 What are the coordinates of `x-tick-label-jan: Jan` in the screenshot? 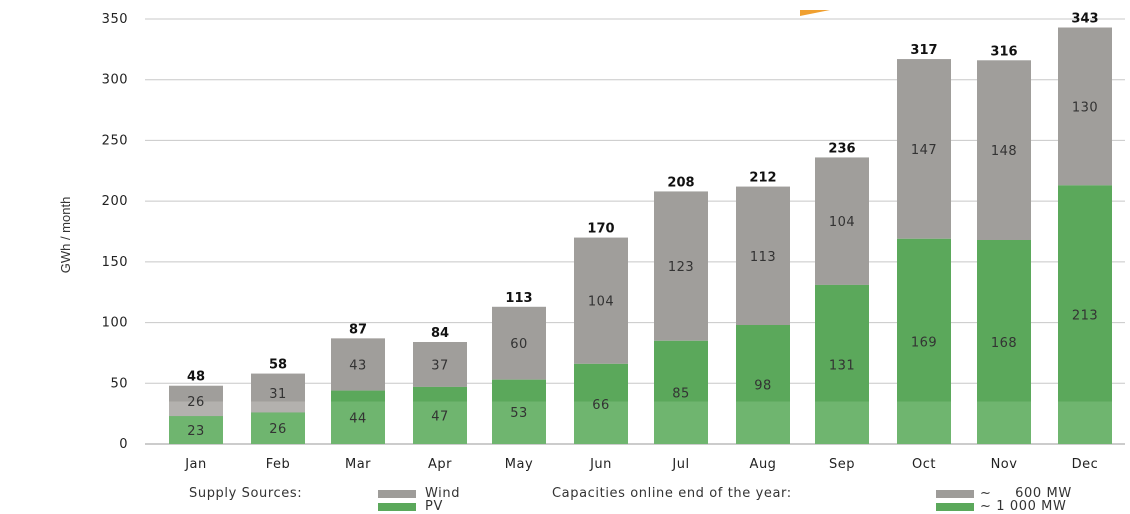 It's located at (195, 464).